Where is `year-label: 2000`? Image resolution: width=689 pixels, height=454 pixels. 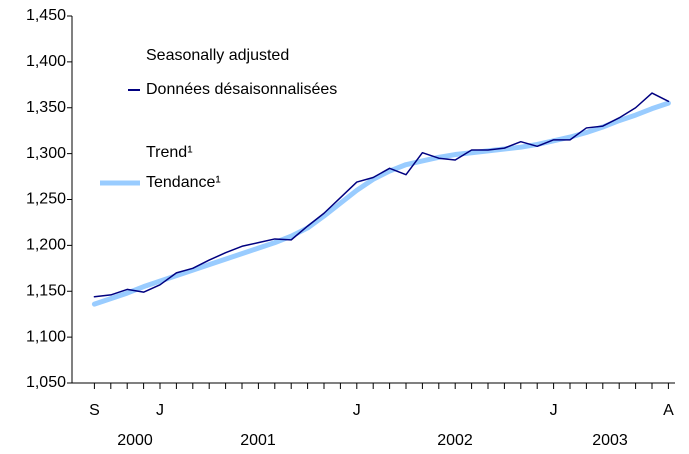
year-label: 2000 is located at coordinates (135, 440).